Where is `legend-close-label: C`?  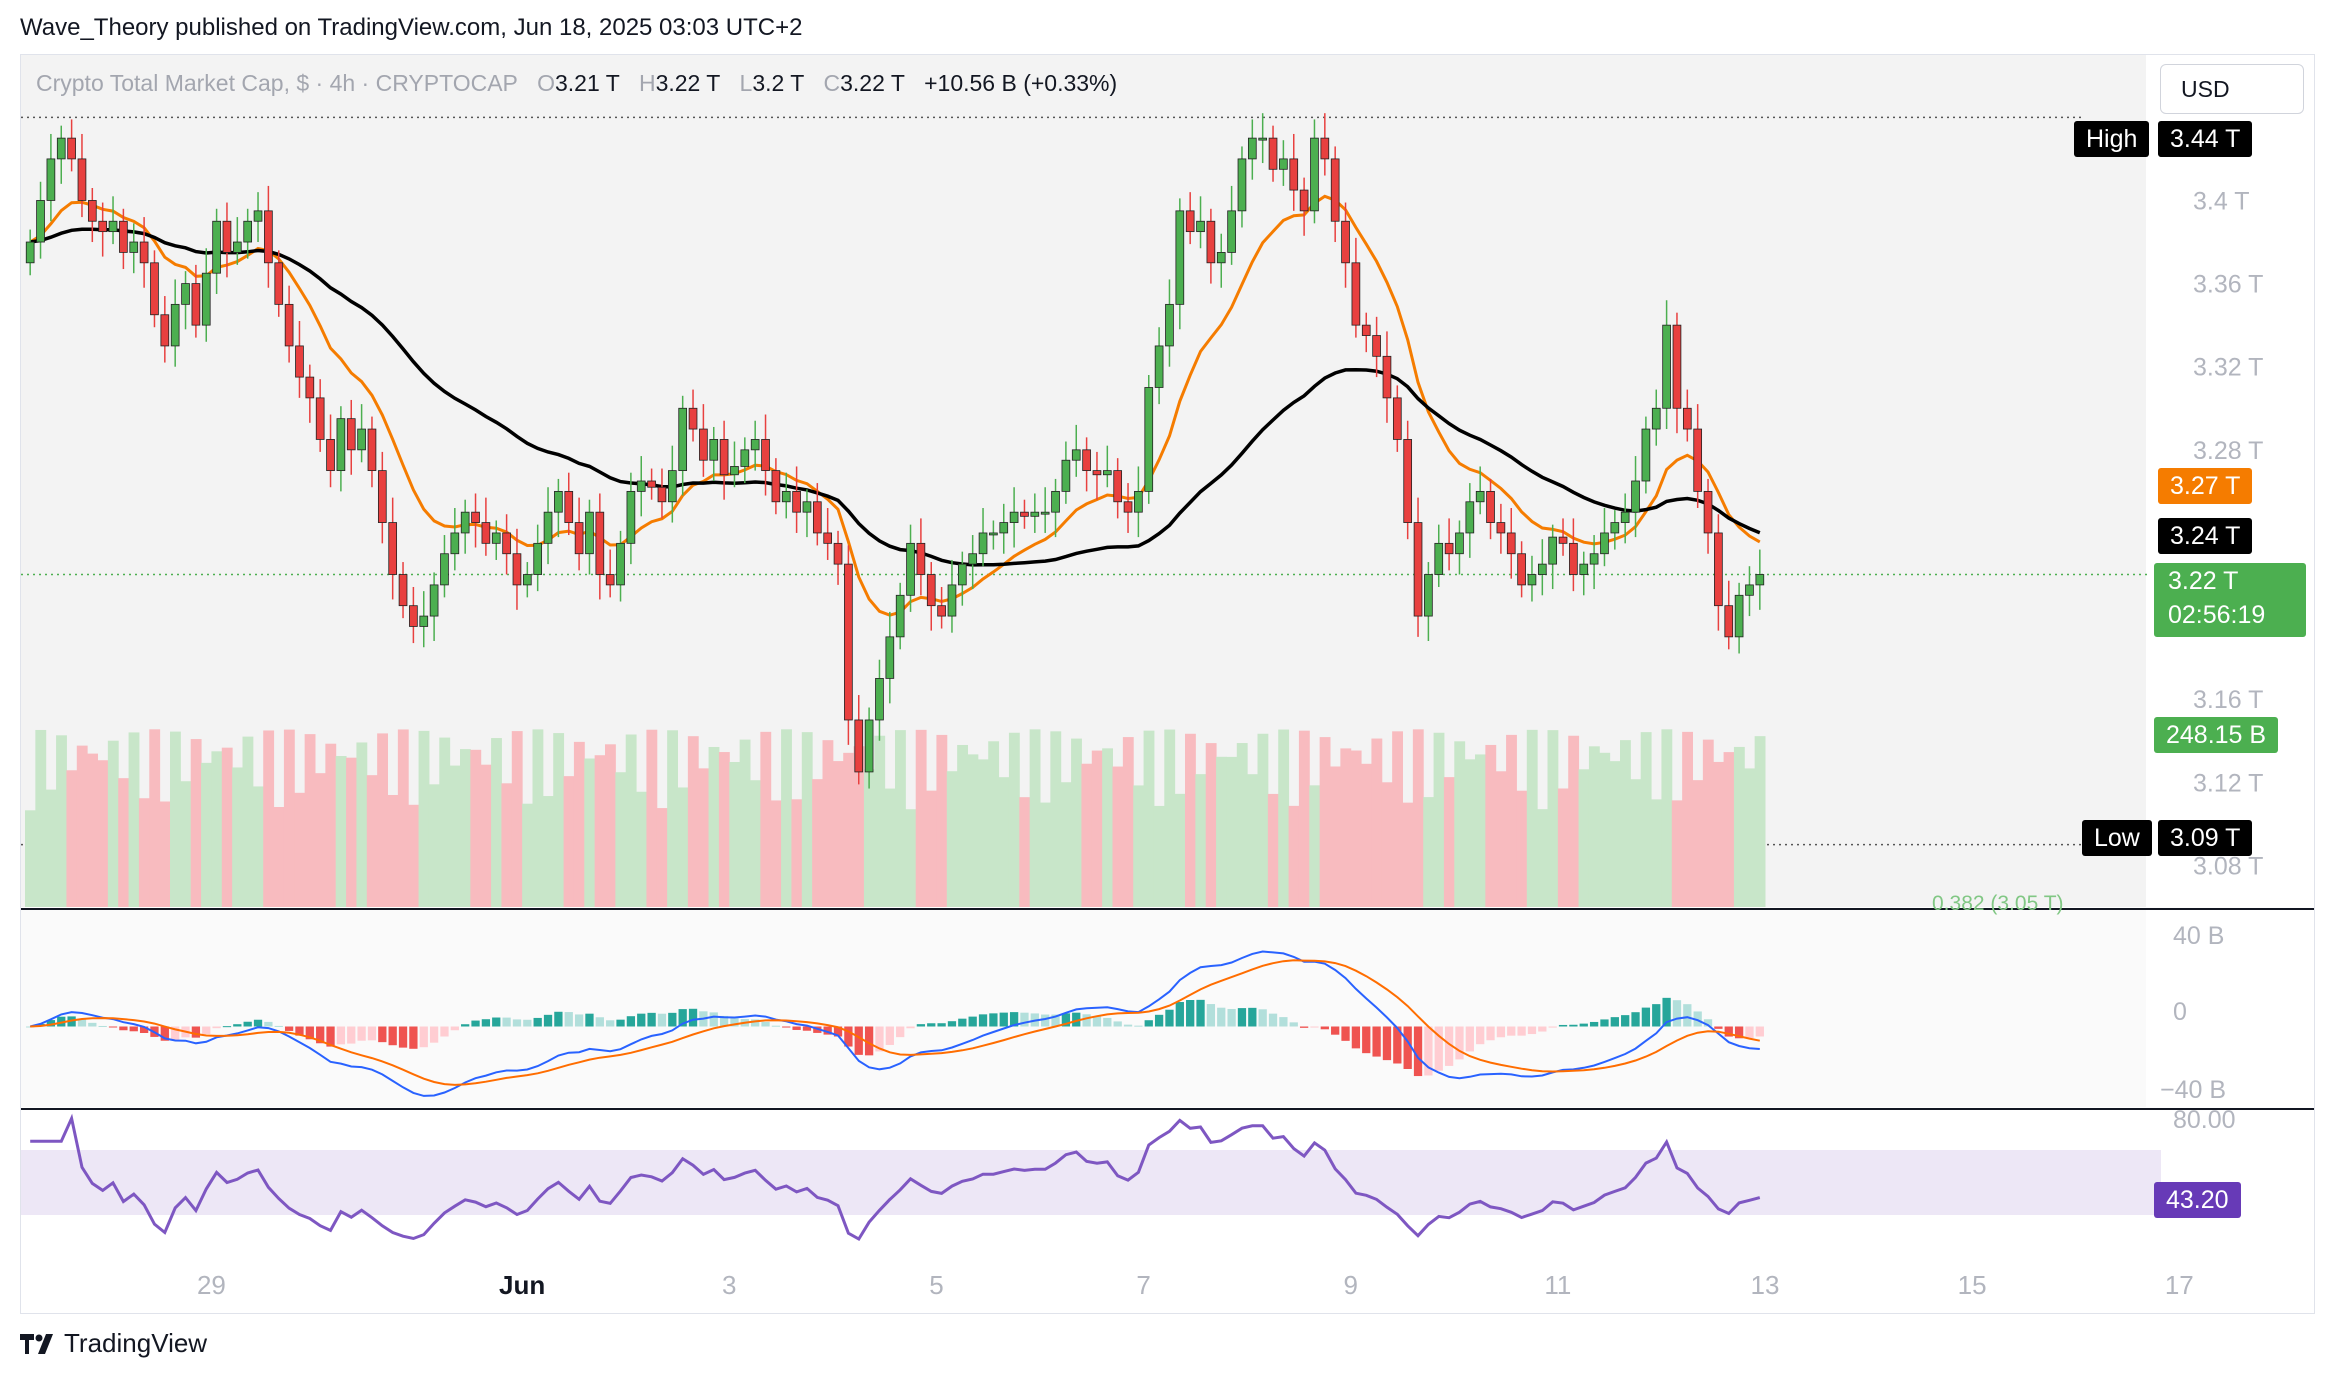 legend-close-label: C is located at coordinates (832, 83).